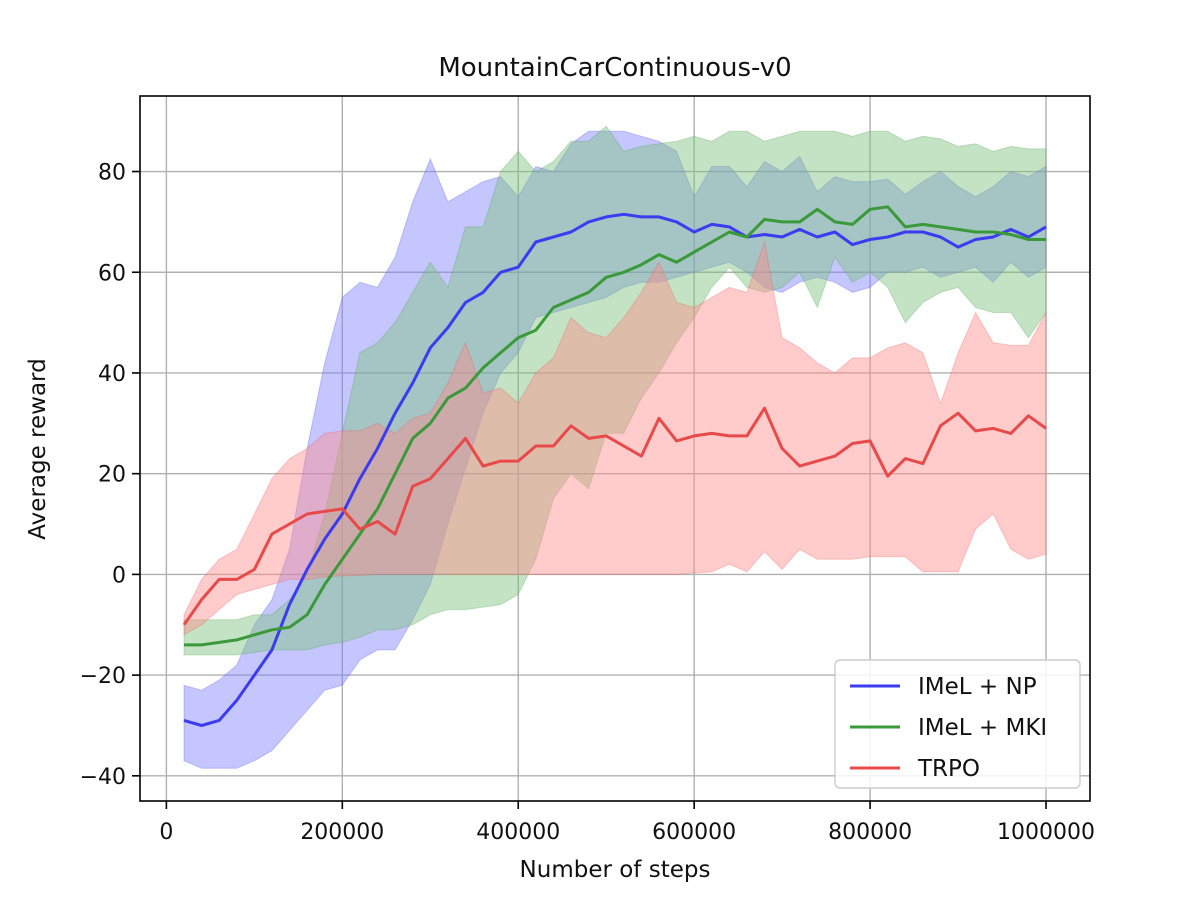 The image size is (1196, 903). Describe the element at coordinates (614, 68) in the screenshot. I see `chart-title: MountainCarContinuous-v0` at that location.